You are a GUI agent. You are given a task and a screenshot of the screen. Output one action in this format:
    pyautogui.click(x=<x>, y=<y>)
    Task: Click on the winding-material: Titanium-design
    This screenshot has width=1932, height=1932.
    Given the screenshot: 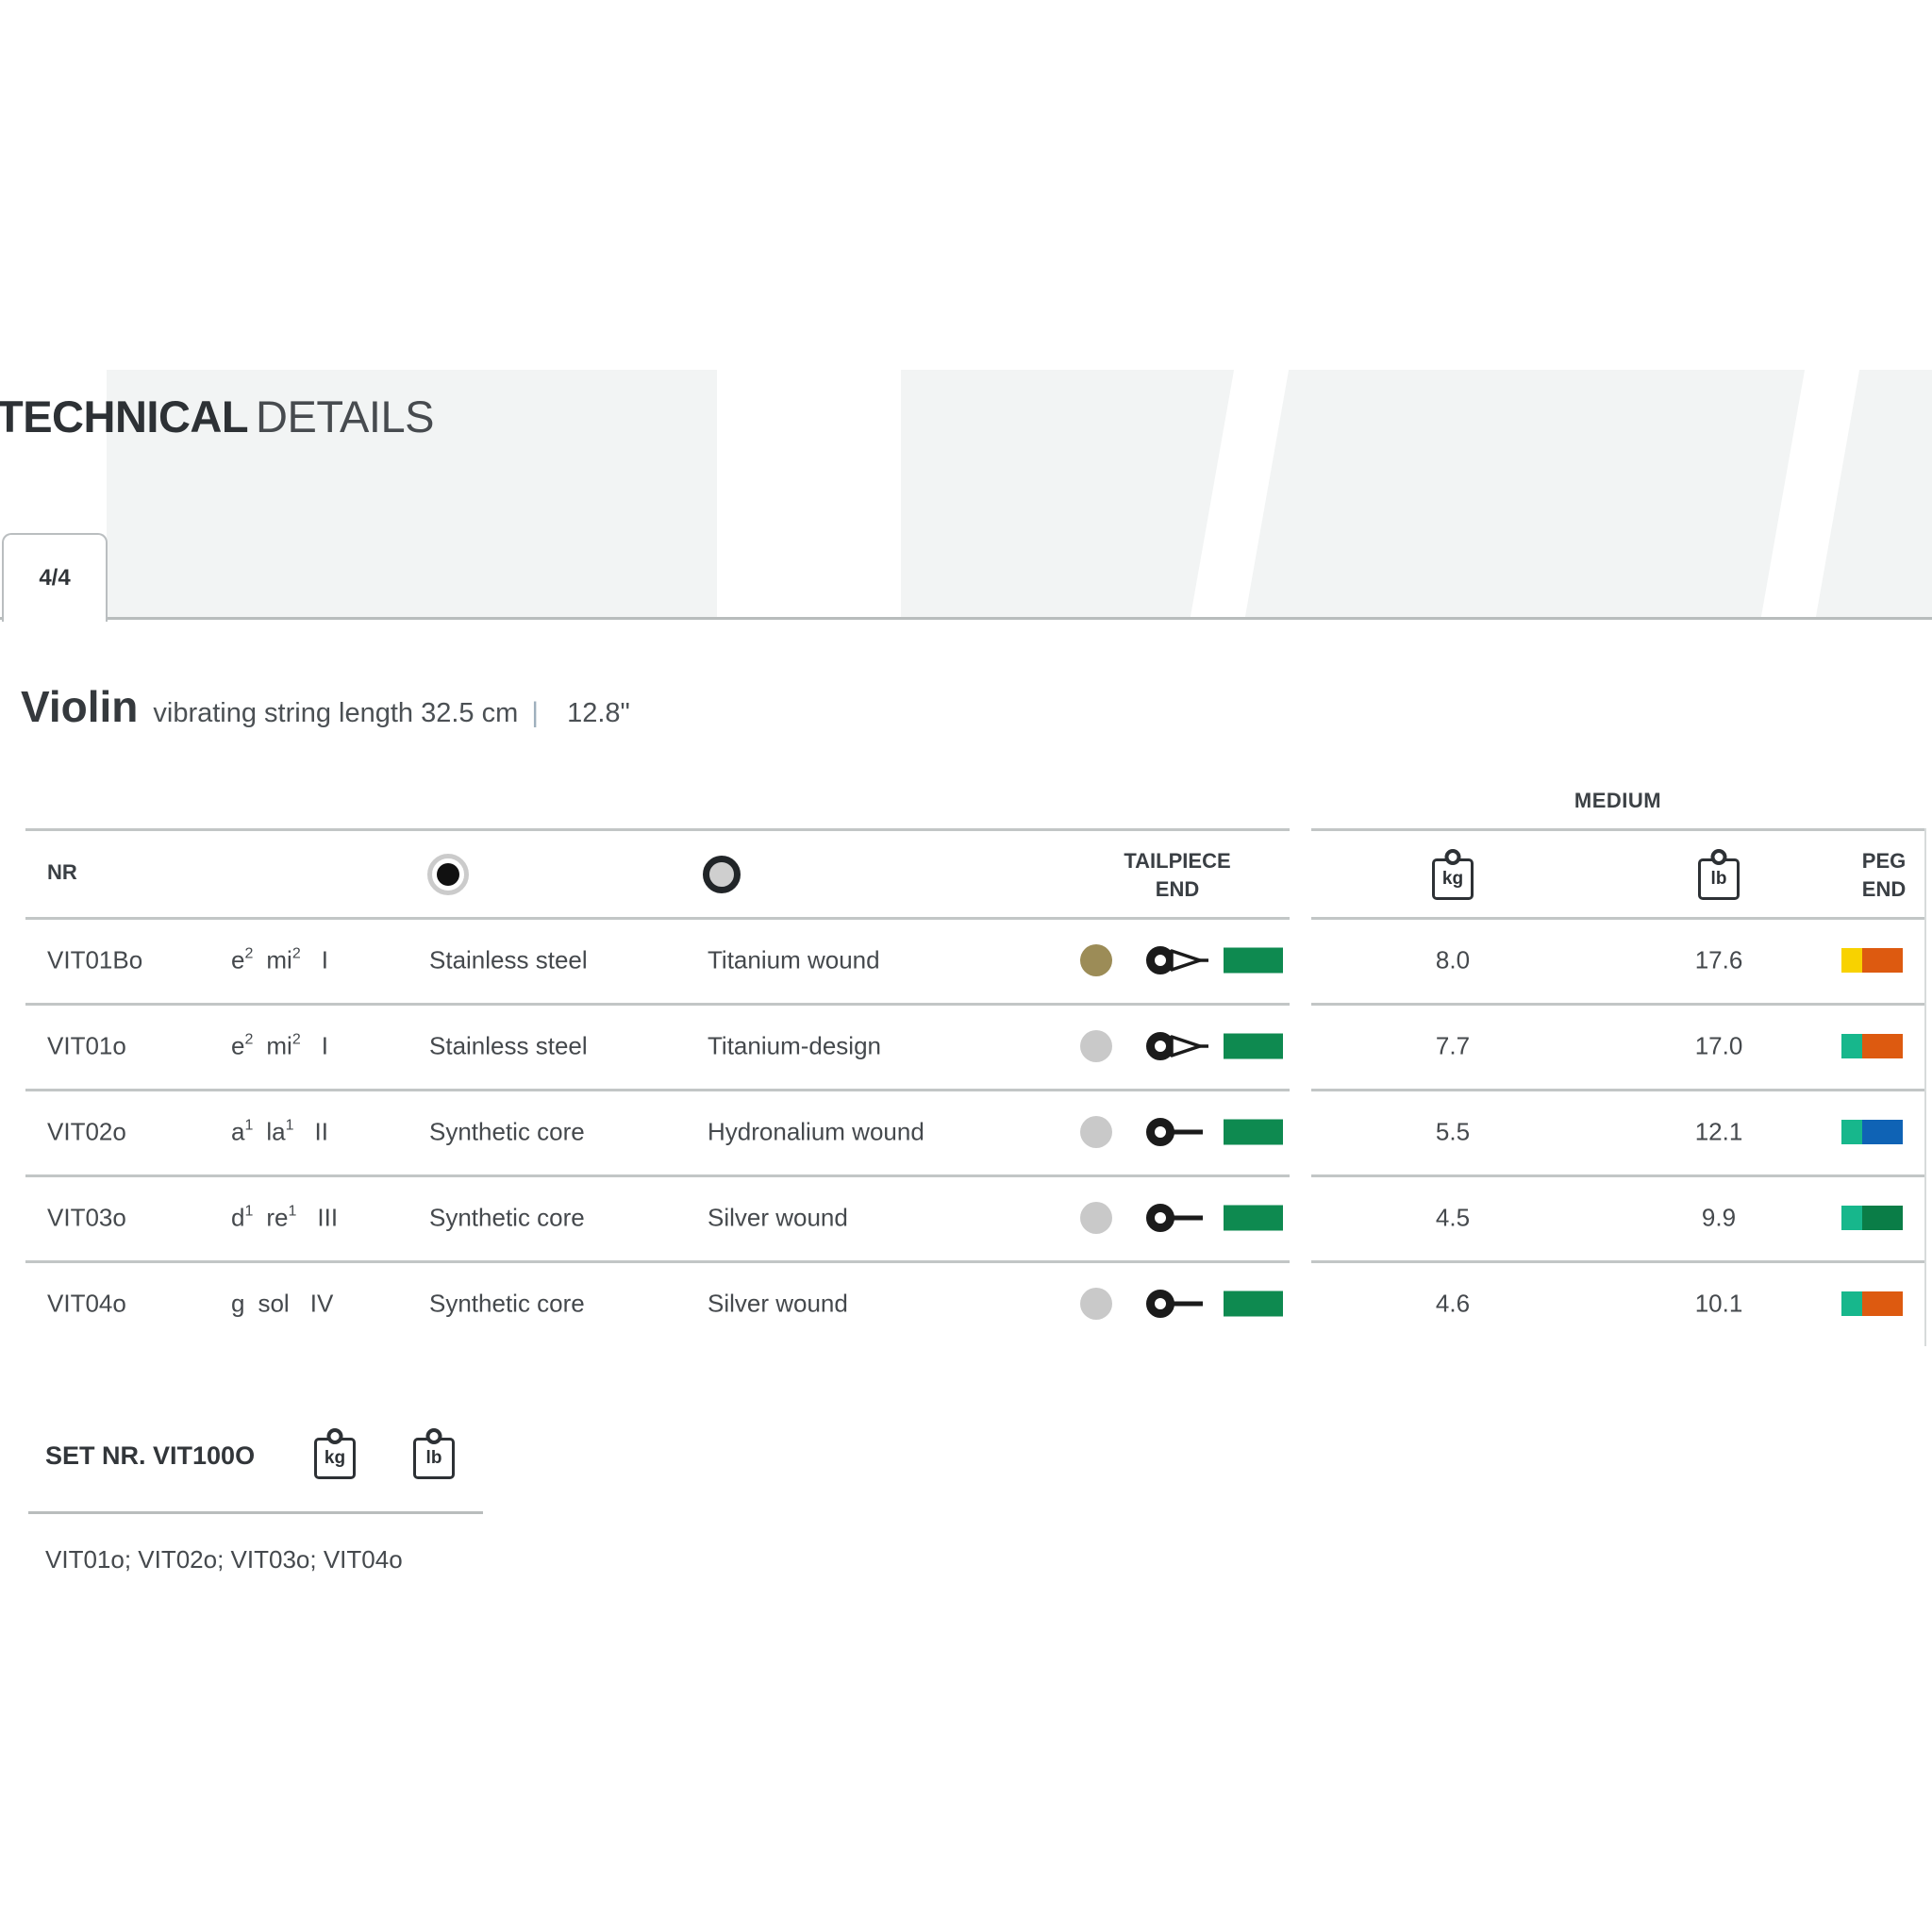 What is the action you would take?
    pyautogui.click(x=795, y=1045)
    